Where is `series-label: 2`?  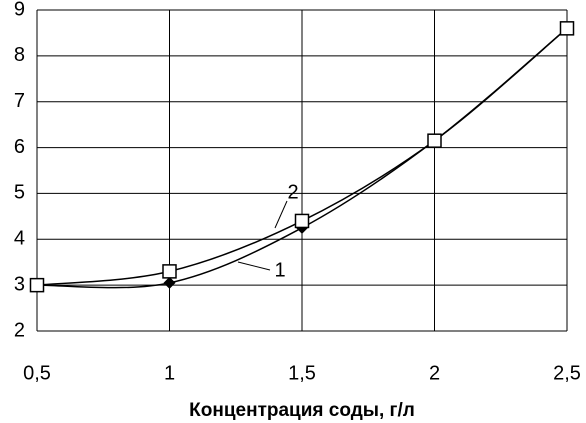
series-label: 2 is located at coordinates (292, 192).